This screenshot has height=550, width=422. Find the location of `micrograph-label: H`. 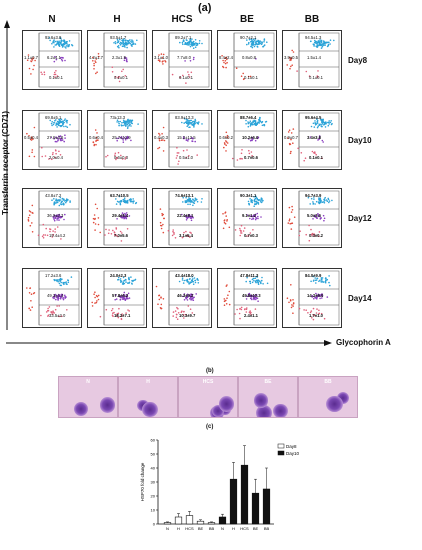

micrograph-label: H is located at coordinates (148, 382).